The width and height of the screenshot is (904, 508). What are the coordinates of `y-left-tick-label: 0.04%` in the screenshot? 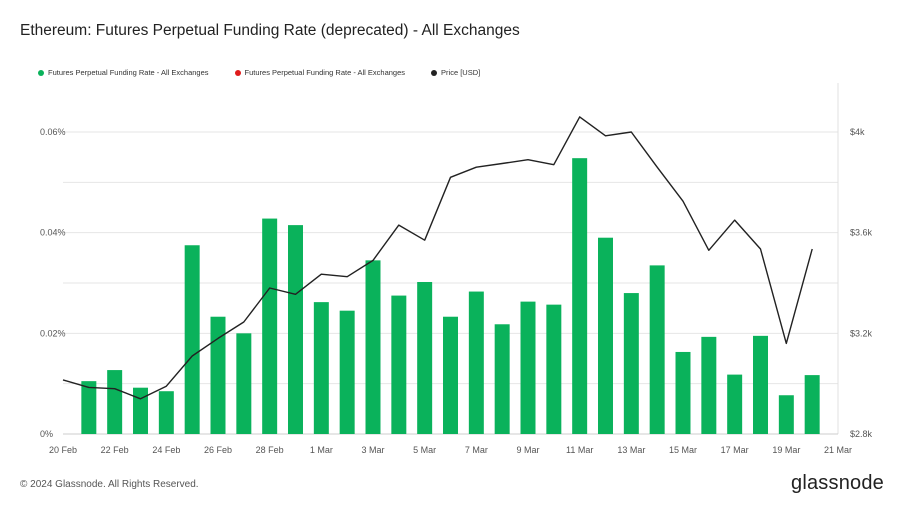 It's located at (53, 233).